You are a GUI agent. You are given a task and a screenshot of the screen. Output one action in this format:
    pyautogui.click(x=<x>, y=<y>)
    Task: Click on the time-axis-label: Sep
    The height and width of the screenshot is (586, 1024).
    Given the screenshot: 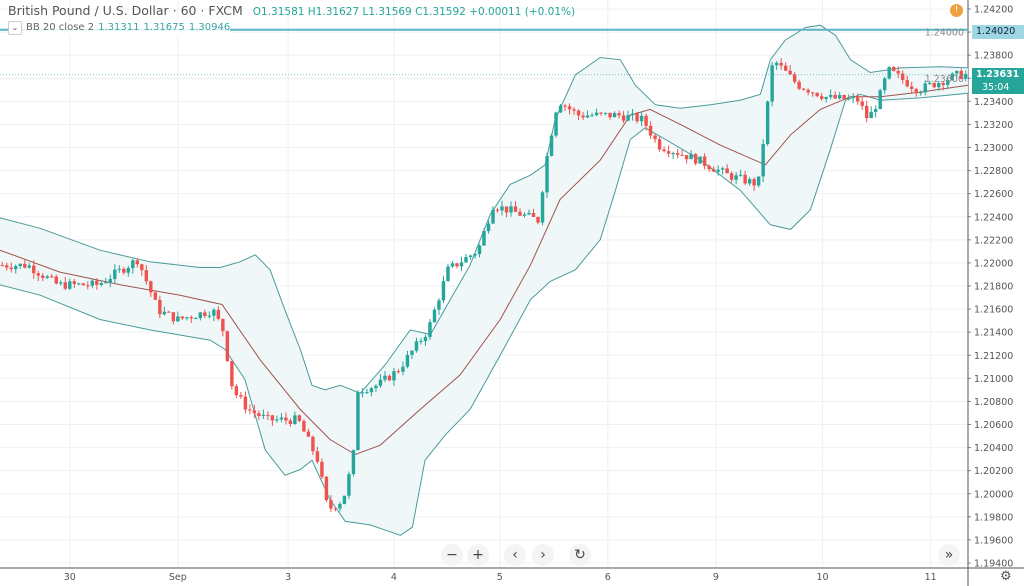 What is the action you would take?
    pyautogui.click(x=177, y=577)
    